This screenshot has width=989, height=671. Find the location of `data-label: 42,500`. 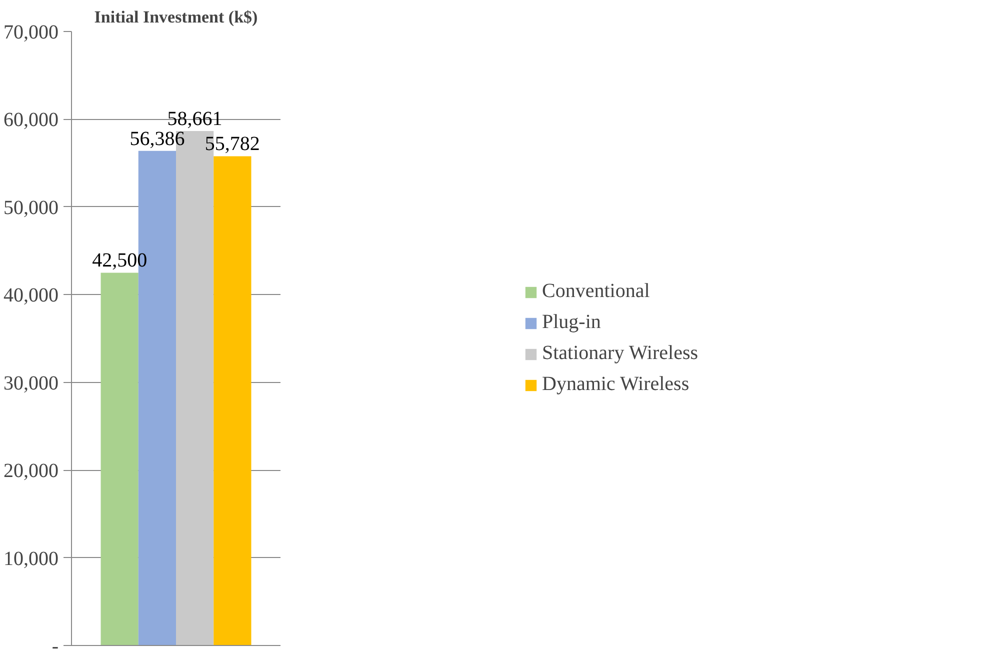

data-label: 42,500 is located at coordinates (120, 261).